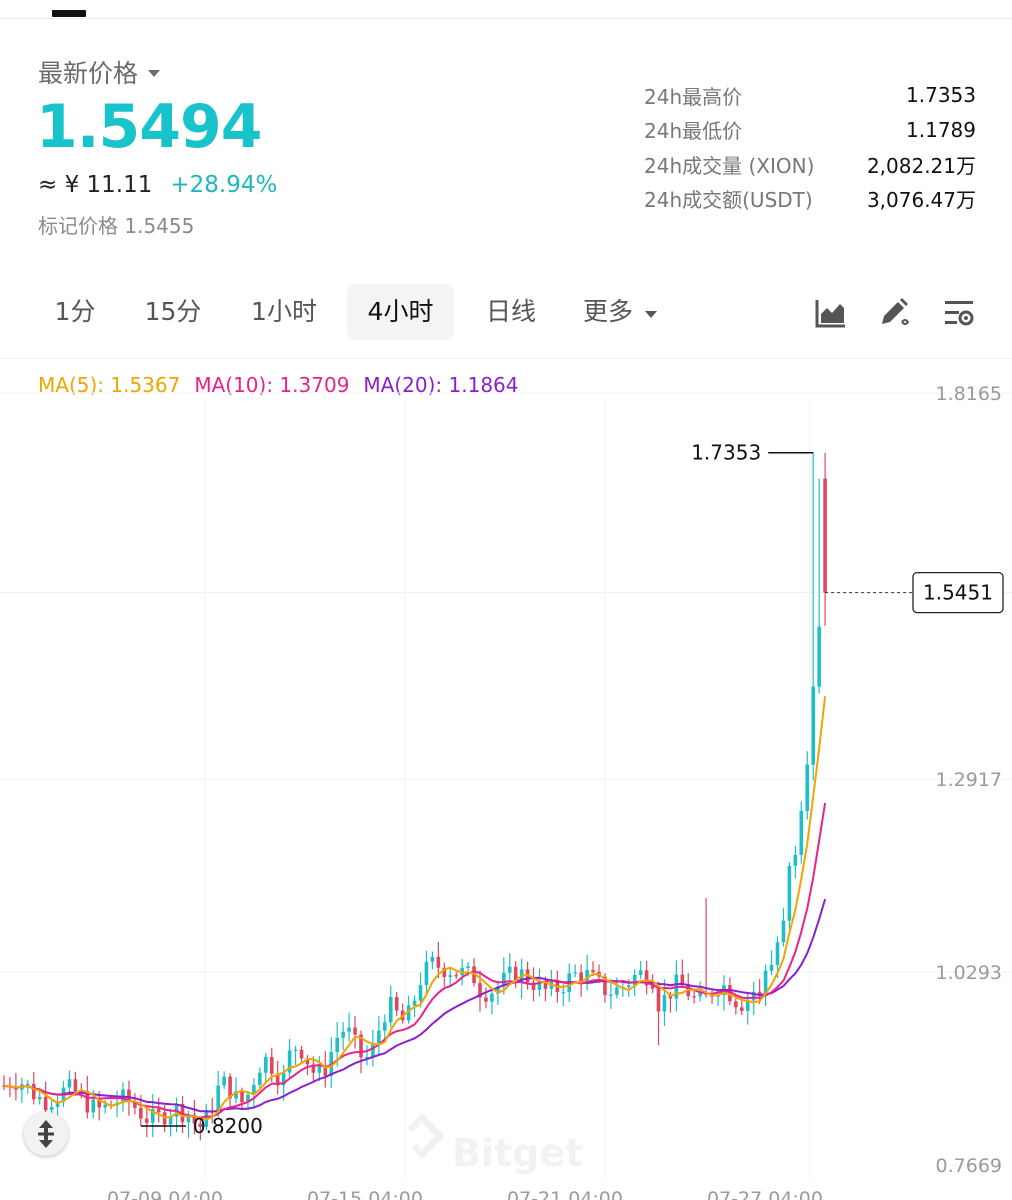 Image resolution: width=1012 pixels, height=1200 pixels. Describe the element at coordinates (810, 95) in the screenshot. I see `stat-row-high: 24h最高价 1.7353` at that location.